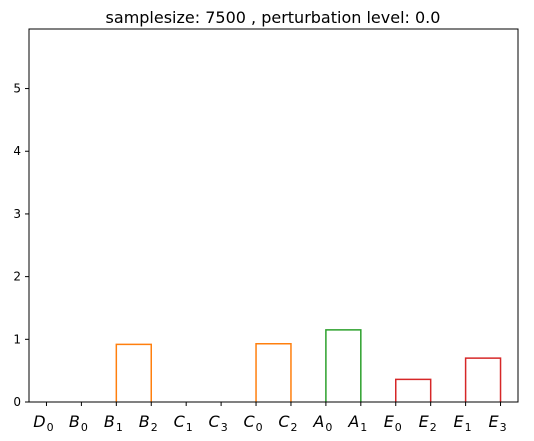 Image resolution: width=534 pixels, height=441 pixels. Describe the element at coordinates (252, 423) in the screenshot. I see `leaf-label-C0: C0` at that location.